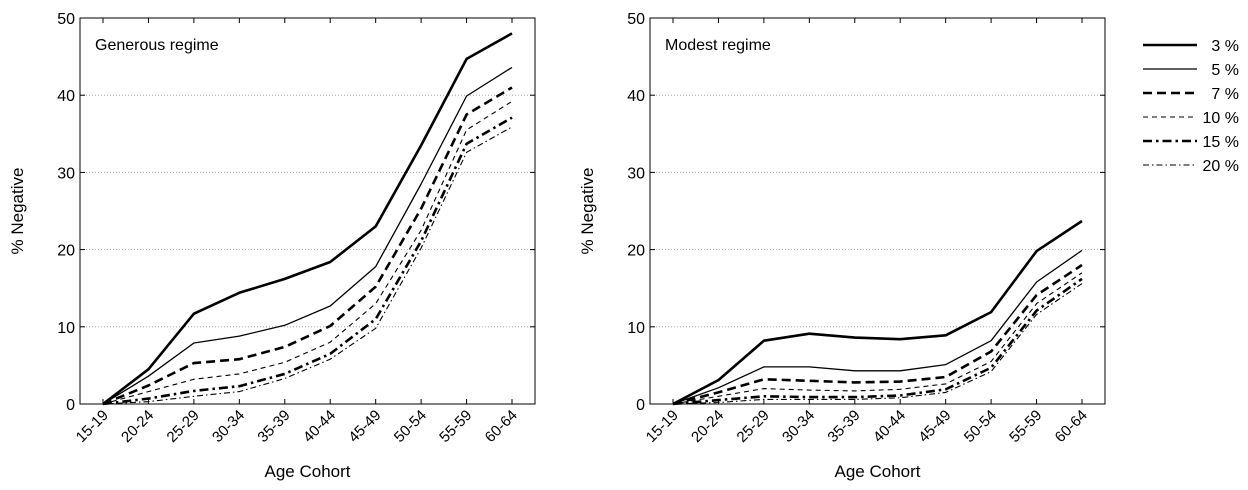 Image resolution: width=1248 pixels, height=490 pixels. What do you see at coordinates (1191, 106) in the screenshot?
I see `chart-legend: 3 % 5 % 7 % 10 % 15 % 20 %` at bounding box center [1191, 106].